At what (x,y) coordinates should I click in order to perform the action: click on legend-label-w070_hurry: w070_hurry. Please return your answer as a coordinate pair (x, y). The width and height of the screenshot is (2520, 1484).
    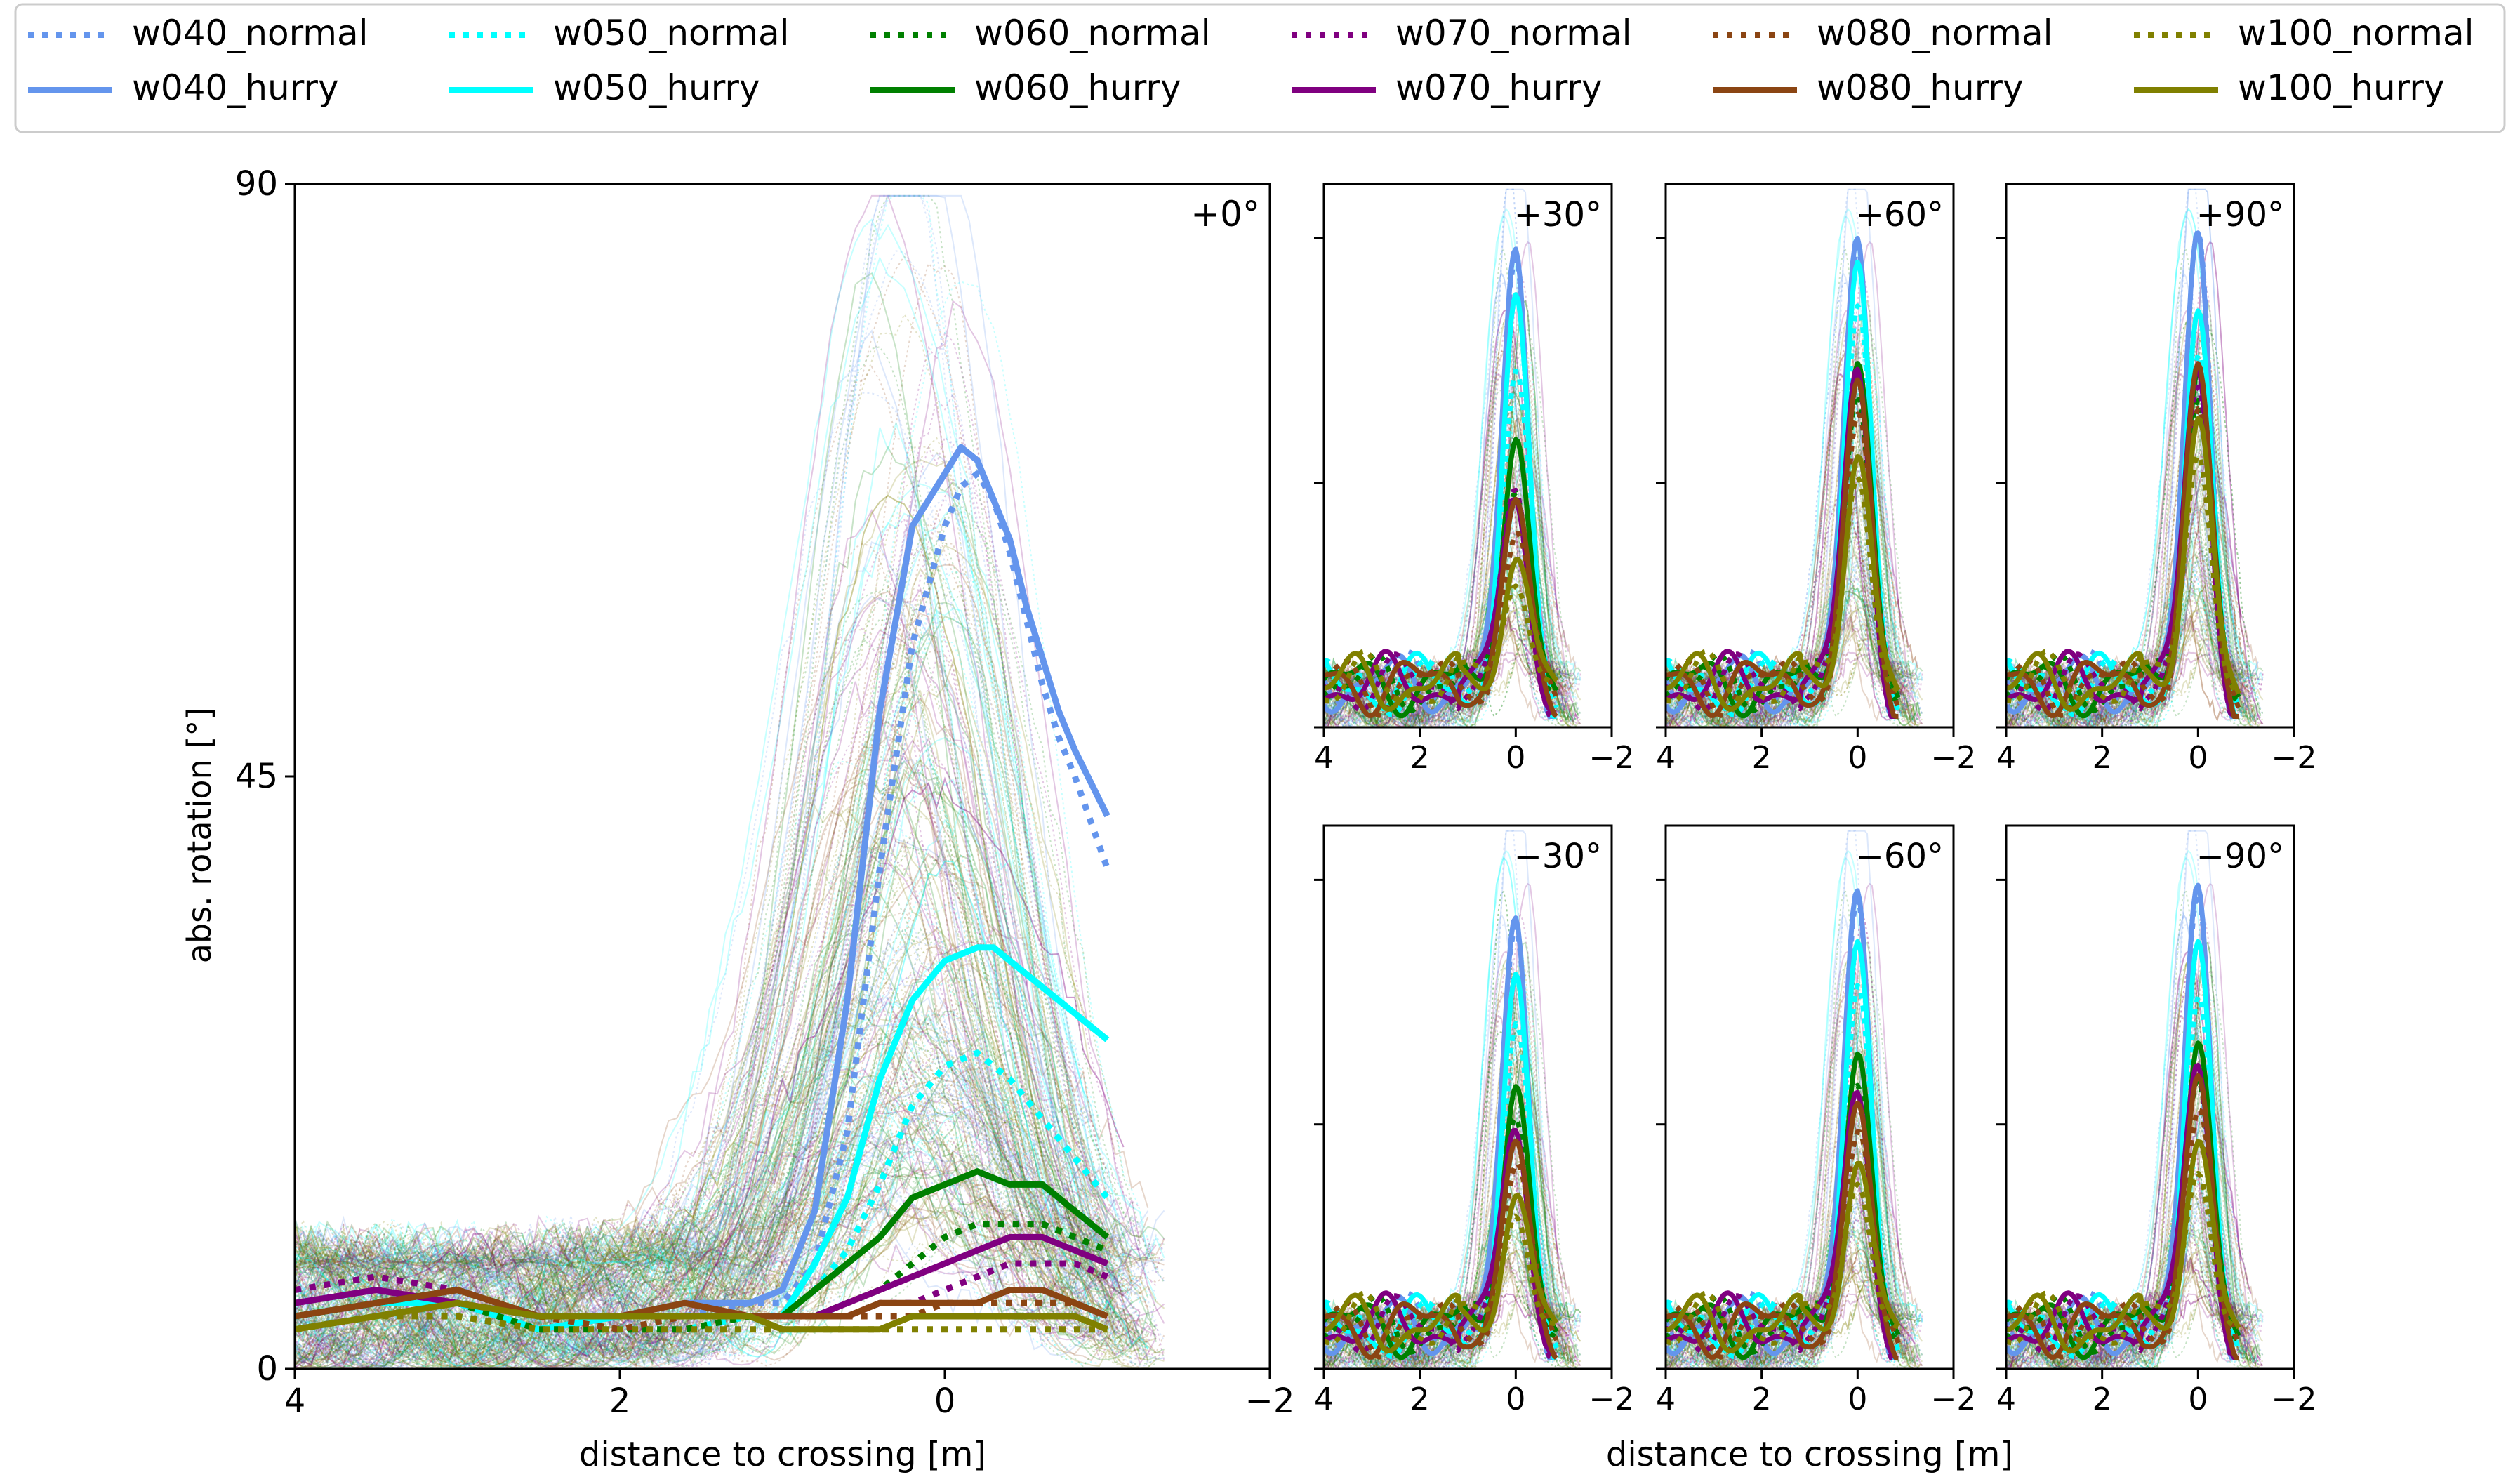
    Looking at the image, I should click on (1499, 88).